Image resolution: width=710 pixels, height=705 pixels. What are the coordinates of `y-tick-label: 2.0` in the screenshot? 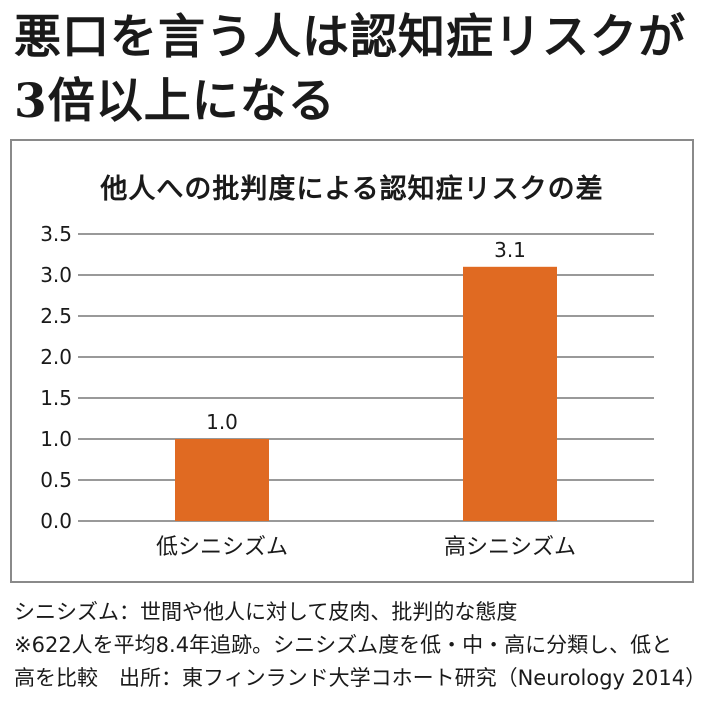 It's located at (56, 357).